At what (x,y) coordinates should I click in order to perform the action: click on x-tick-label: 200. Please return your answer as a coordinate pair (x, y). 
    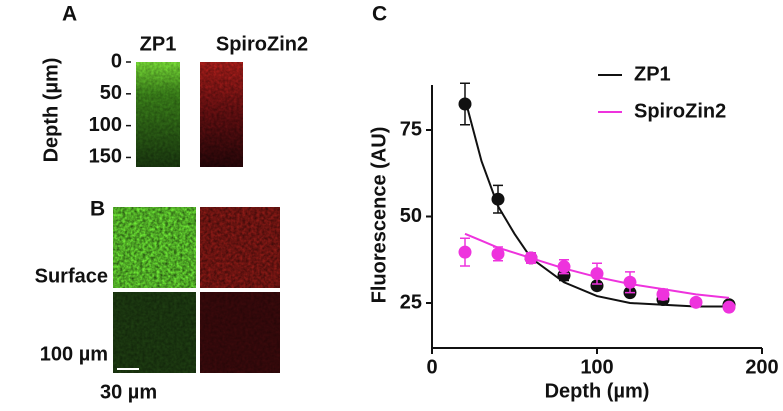
    Looking at the image, I should click on (761, 367).